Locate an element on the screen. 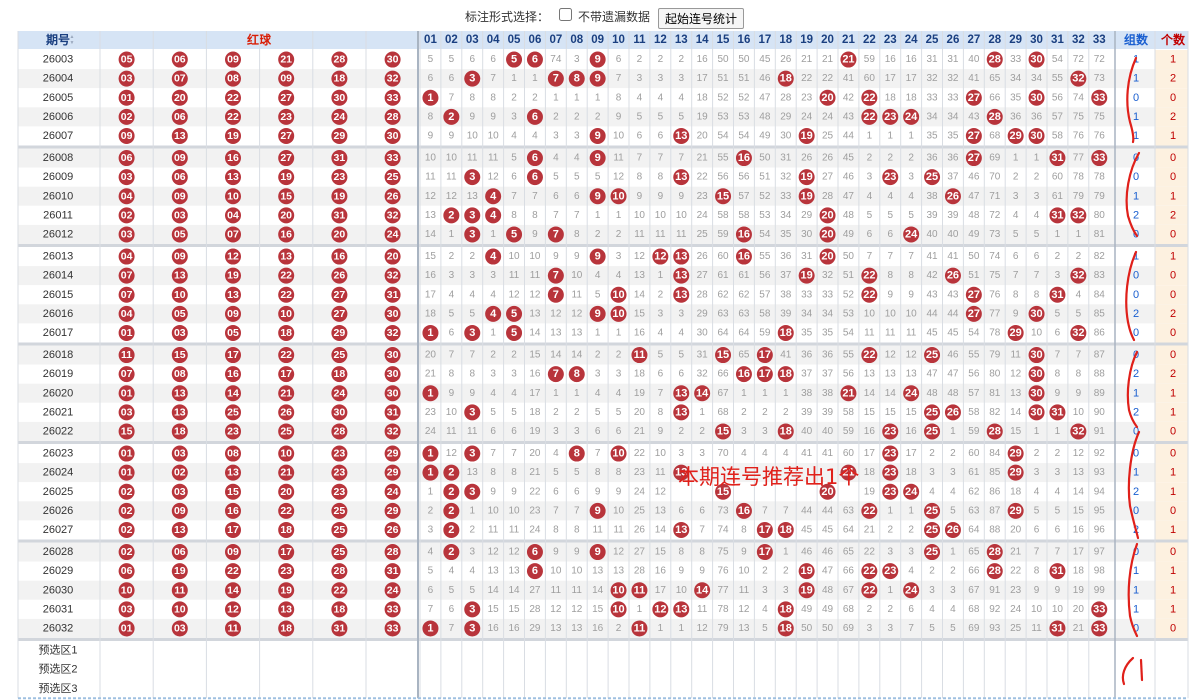 The width and height of the screenshot is (1191, 700). omission-value: 32 is located at coordinates (953, 78).